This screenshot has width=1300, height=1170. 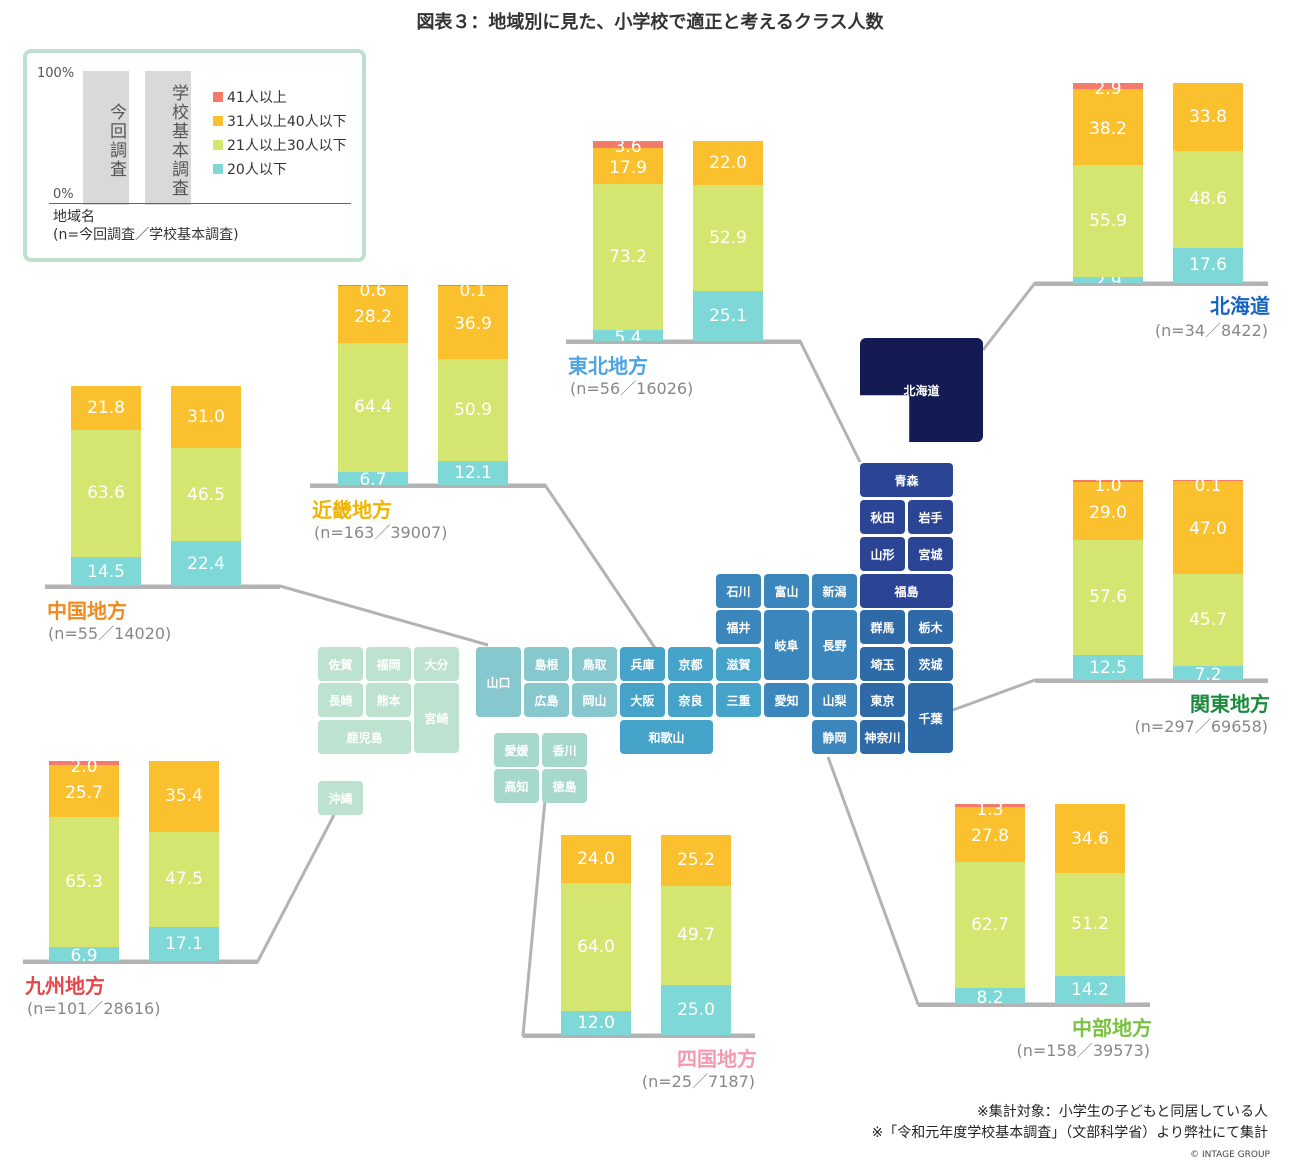 I want to click on pref-tile: 京都, so click(x=690, y=664).